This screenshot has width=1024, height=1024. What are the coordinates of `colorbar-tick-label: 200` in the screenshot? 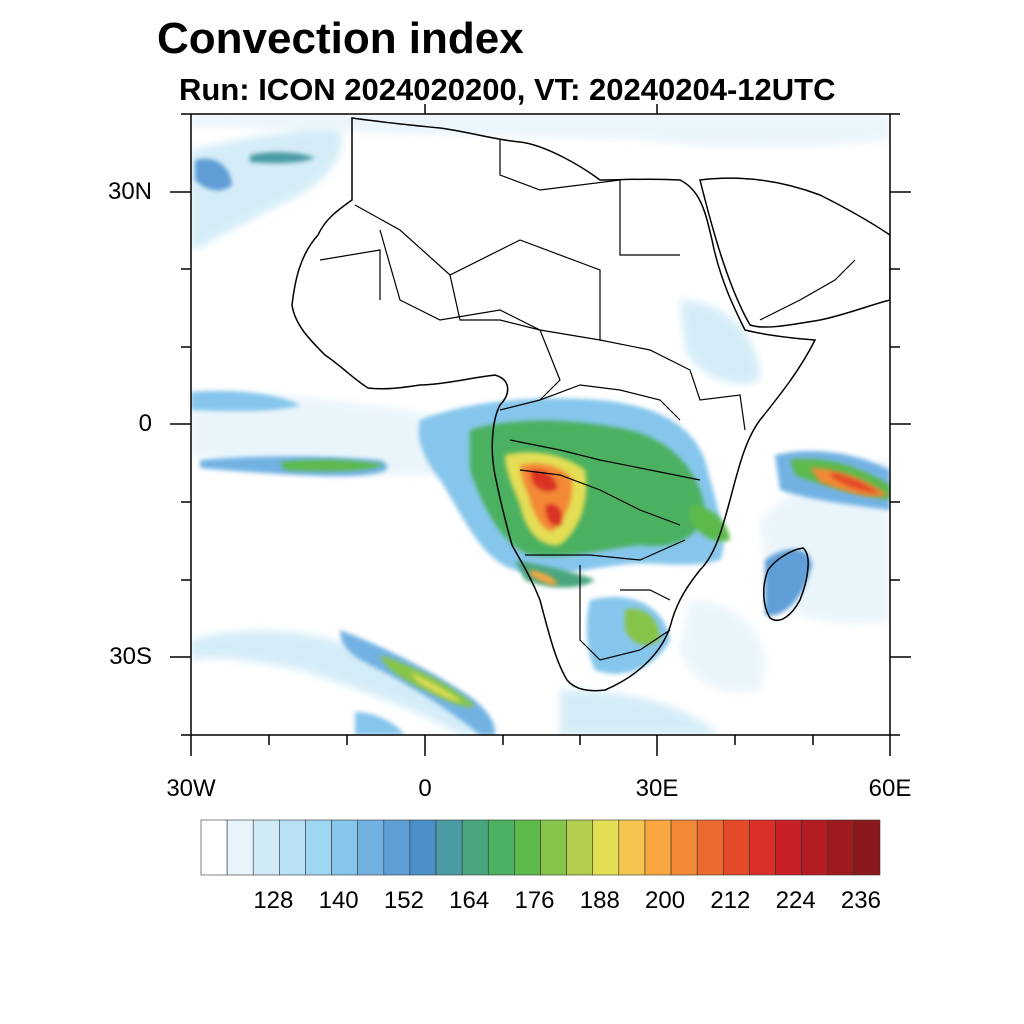 It's located at (665, 900).